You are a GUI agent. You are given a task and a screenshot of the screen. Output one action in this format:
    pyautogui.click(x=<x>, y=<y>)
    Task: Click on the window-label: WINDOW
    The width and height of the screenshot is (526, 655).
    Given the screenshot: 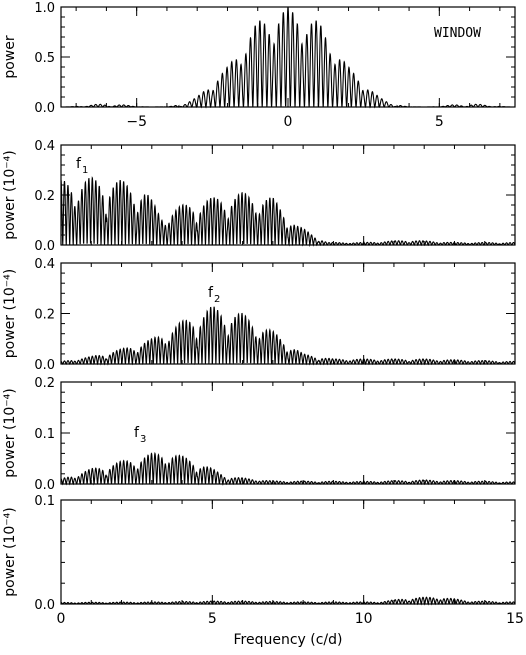 What is the action you would take?
    pyautogui.click(x=457, y=33)
    